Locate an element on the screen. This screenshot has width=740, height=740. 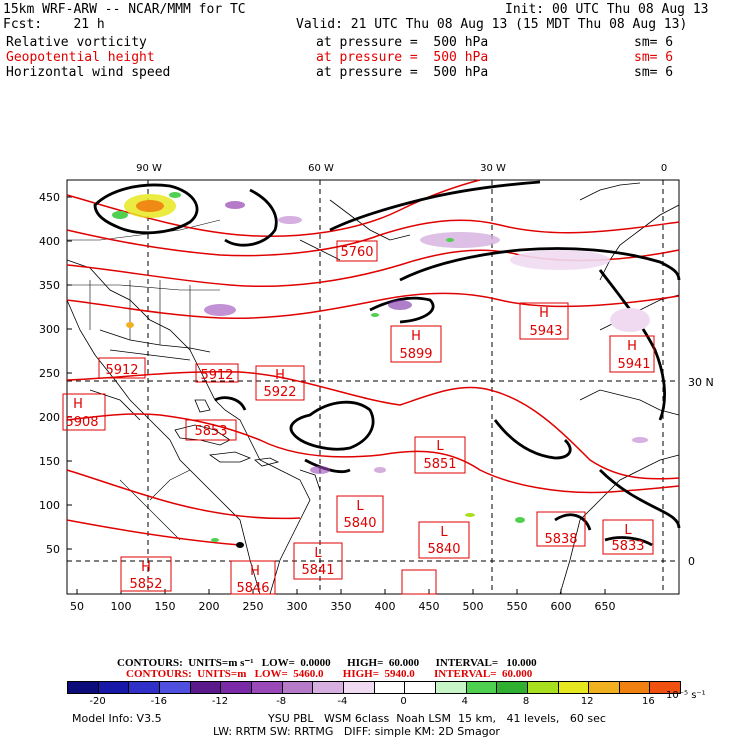
colorbar-tick-label: -20 is located at coordinates (97, 701).